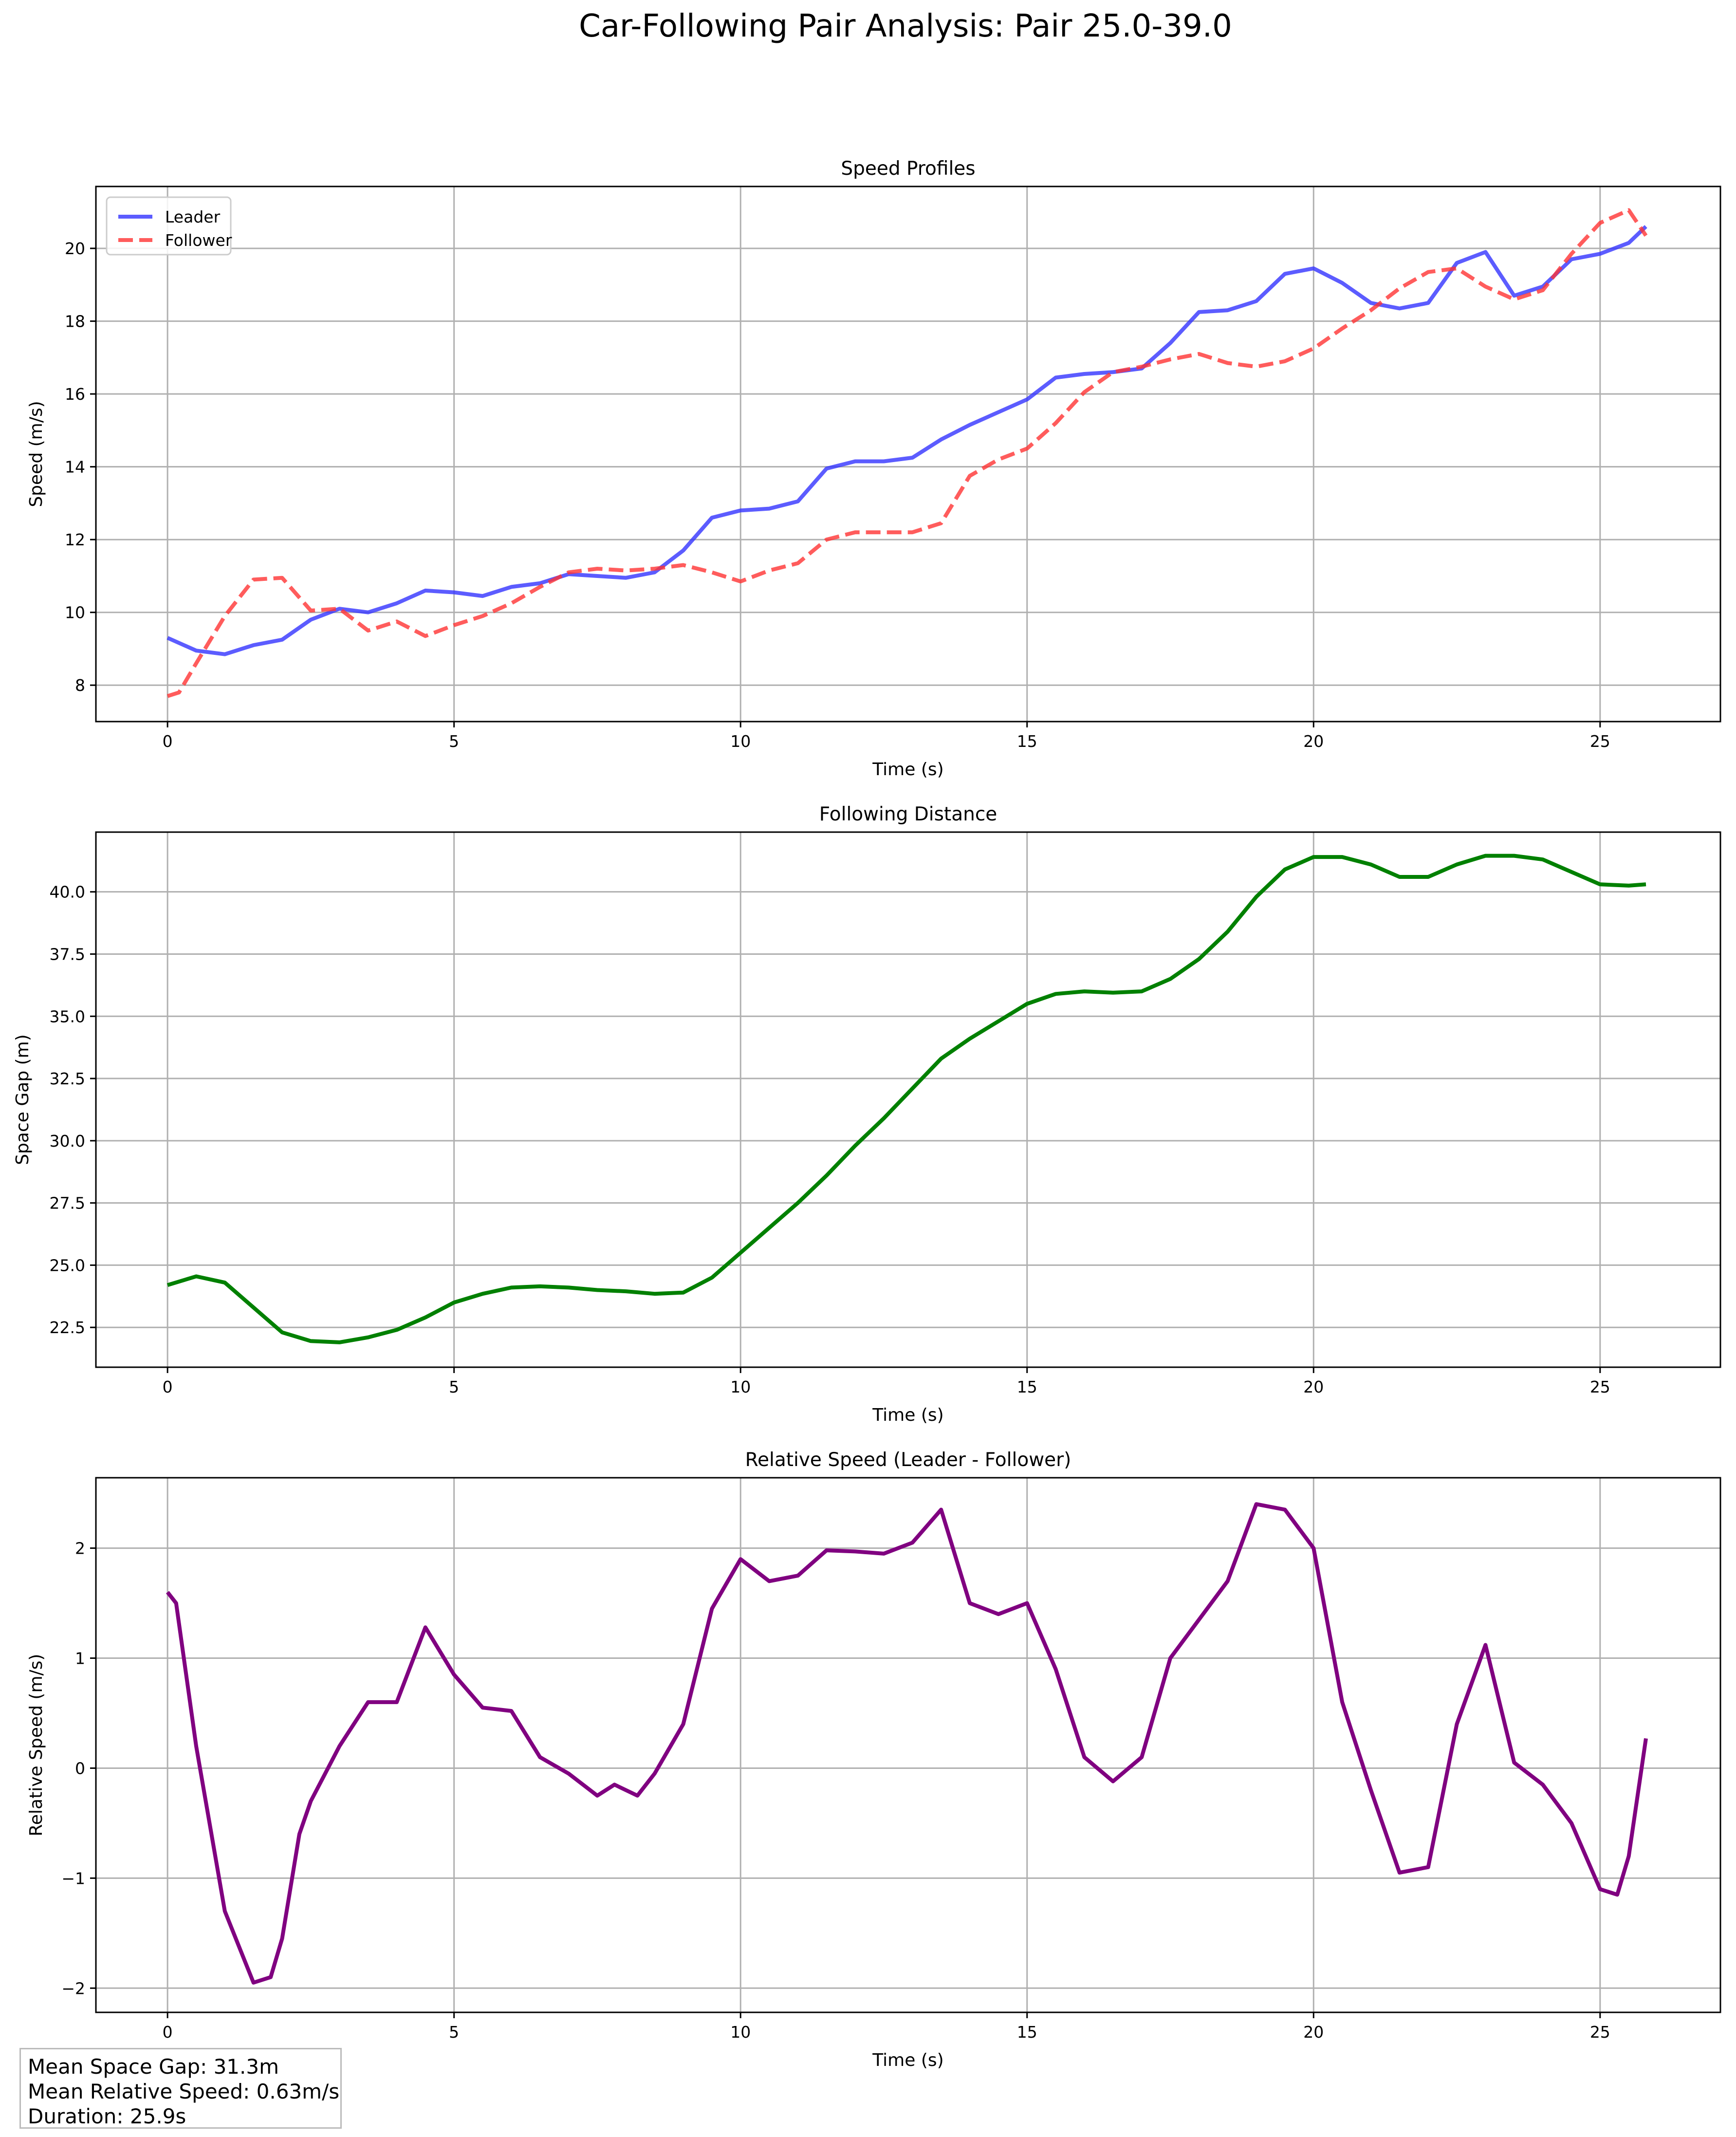  Describe the element at coordinates (908, 814) in the screenshot. I see `subplot-title: Following Distance` at that location.